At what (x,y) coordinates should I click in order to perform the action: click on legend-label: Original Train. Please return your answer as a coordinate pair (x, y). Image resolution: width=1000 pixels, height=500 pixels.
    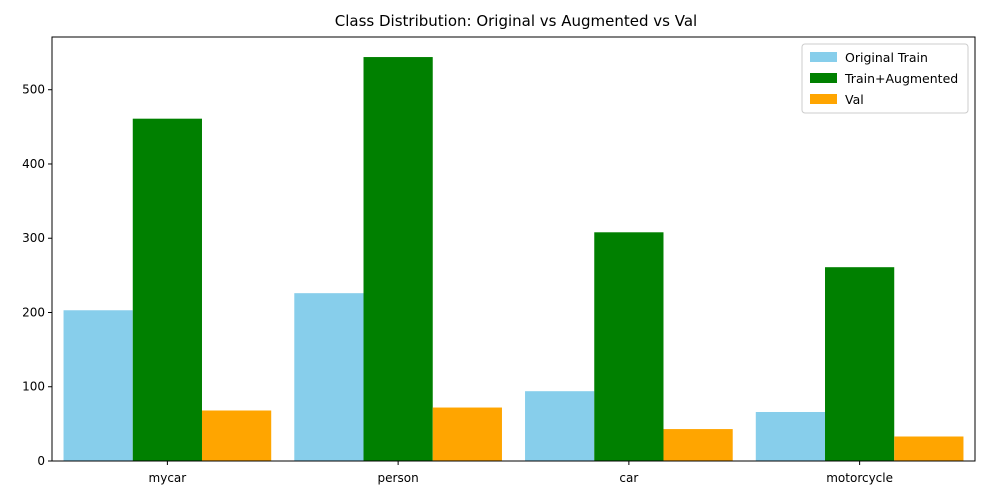
    Looking at the image, I should click on (886, 57).